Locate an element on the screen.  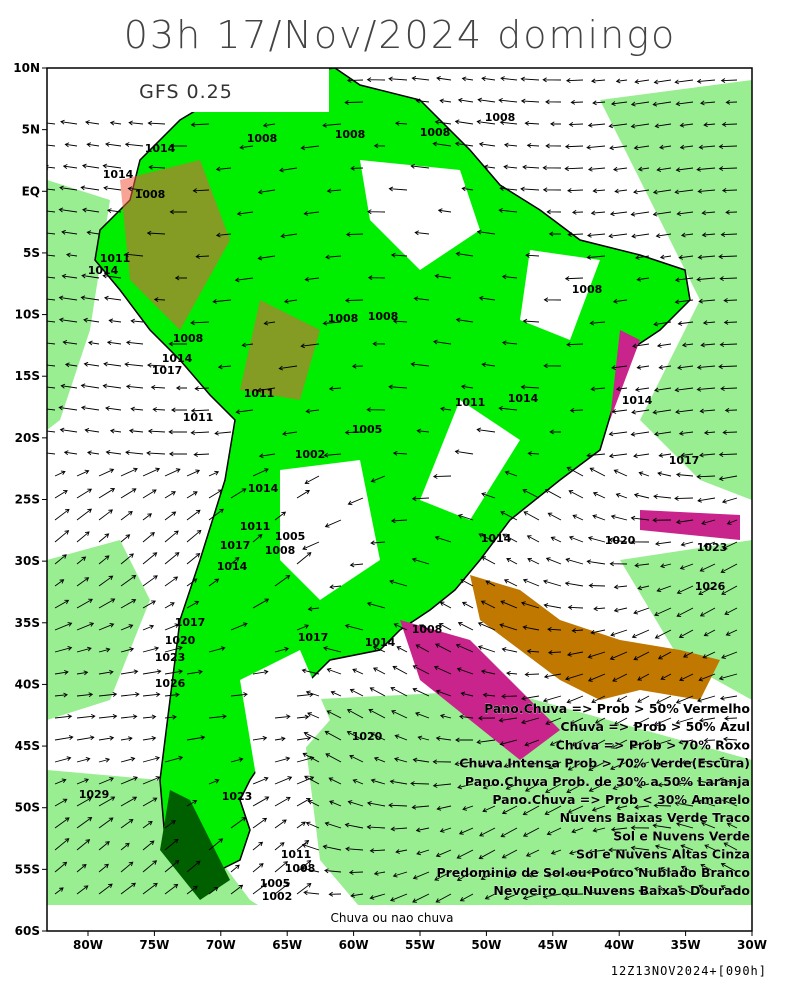
lon-label: 80W is located at coordinates (88, 945).